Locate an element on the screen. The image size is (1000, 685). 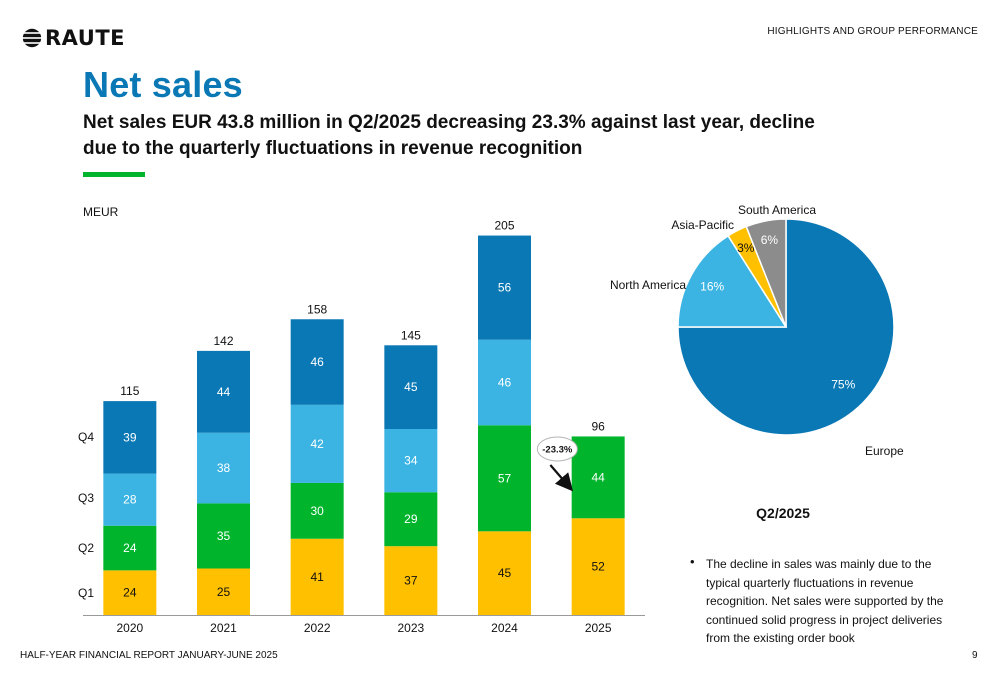
pie-value-label: 6% is located at coordinates (770, 240).